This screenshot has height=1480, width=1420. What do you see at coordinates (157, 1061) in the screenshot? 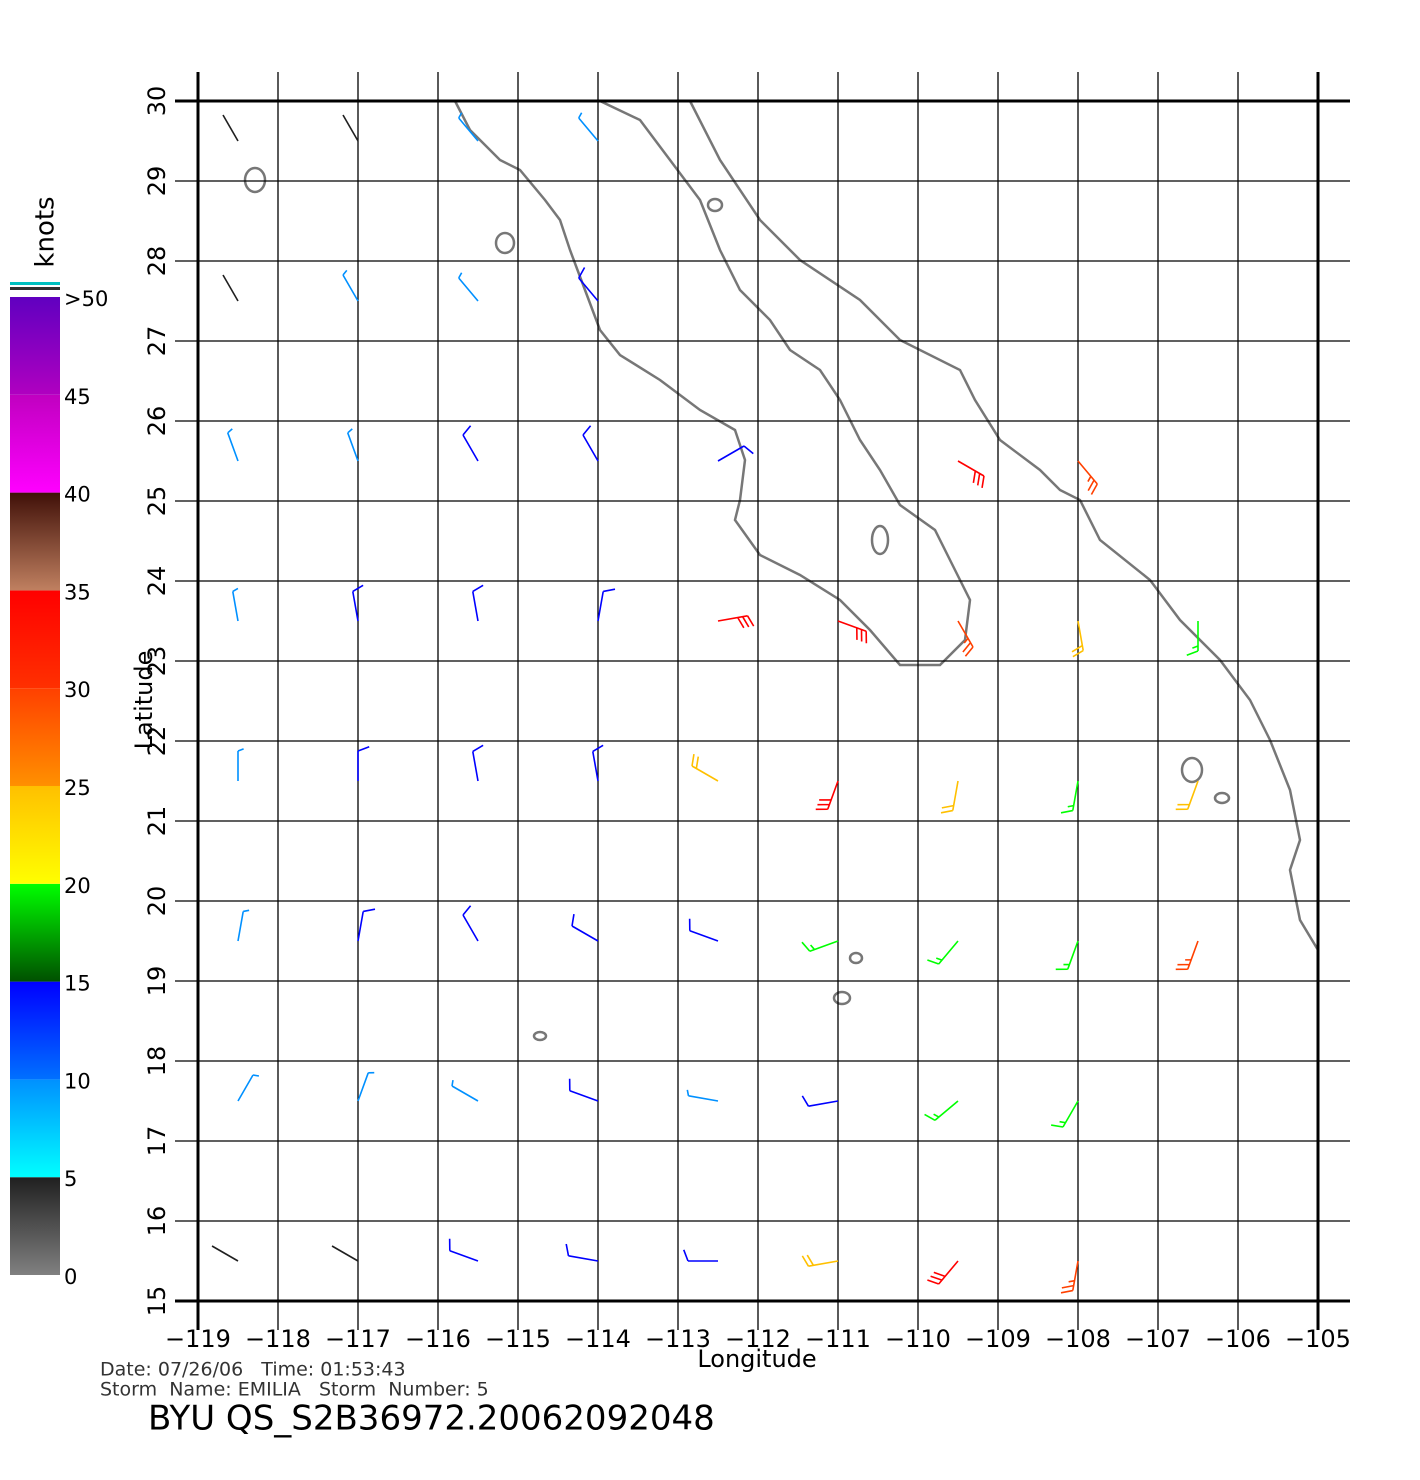
I see `y-tick-label: 18` at bounding box center [157, 1061].